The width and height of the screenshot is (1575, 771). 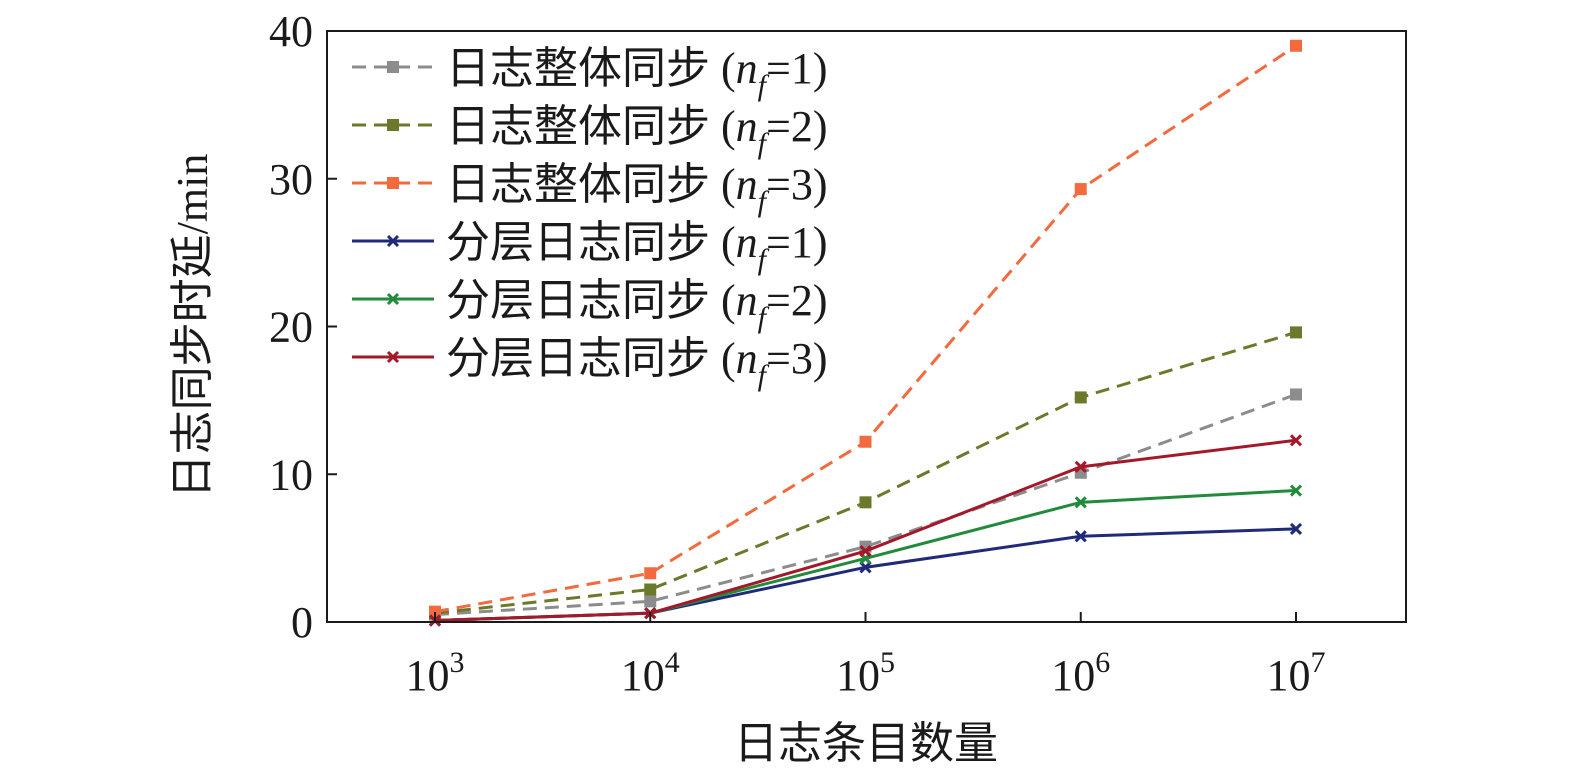 What do you see at coordinates (1296, 673) in the screenshot?
I see `x-tick-label: 10⁷` at bounding box center [1296, 673].